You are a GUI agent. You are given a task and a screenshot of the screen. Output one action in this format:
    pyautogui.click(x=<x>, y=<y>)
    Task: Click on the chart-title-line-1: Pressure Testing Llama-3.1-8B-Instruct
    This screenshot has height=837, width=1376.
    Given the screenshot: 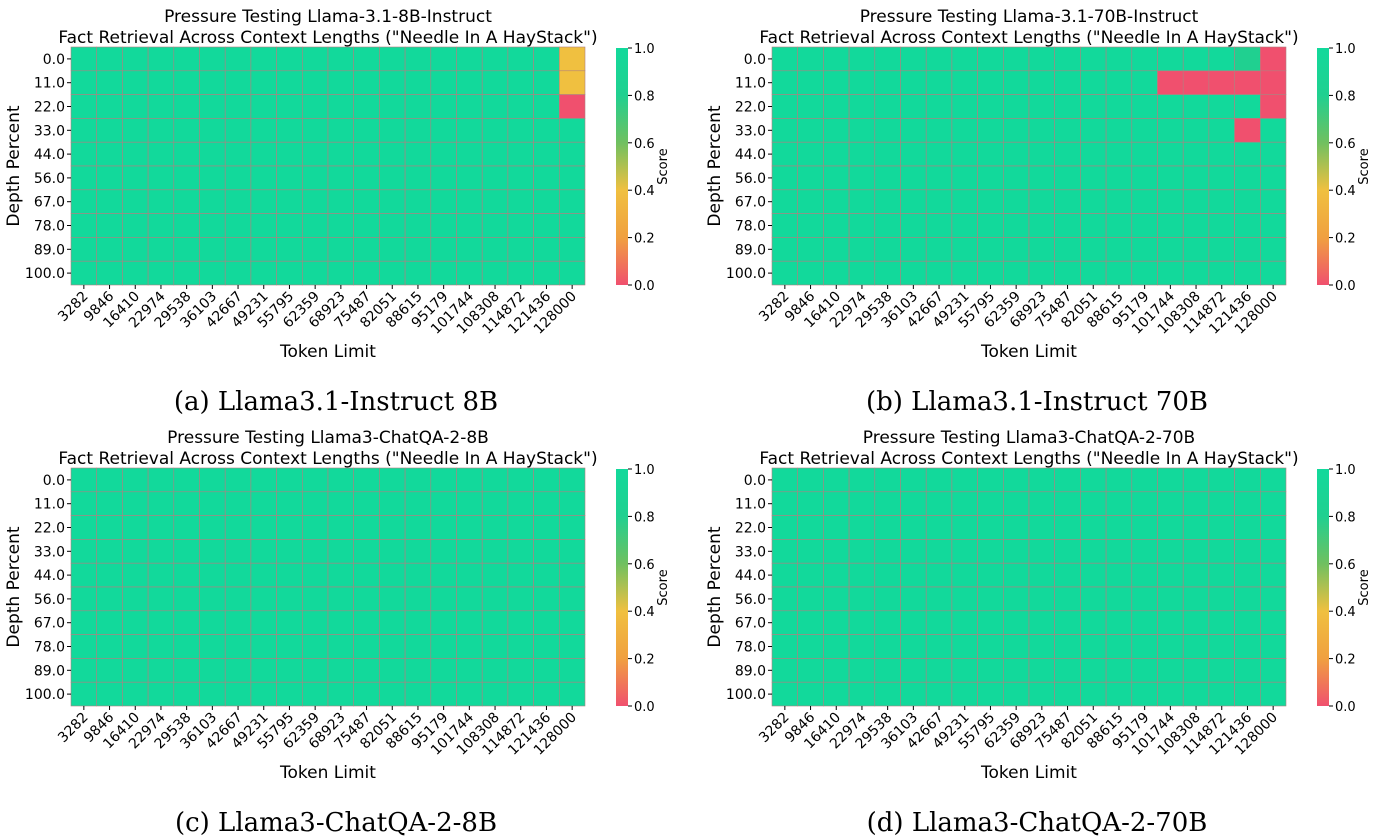 What is the action you would take?
    pyautogui.click(x=328, y=17)
    